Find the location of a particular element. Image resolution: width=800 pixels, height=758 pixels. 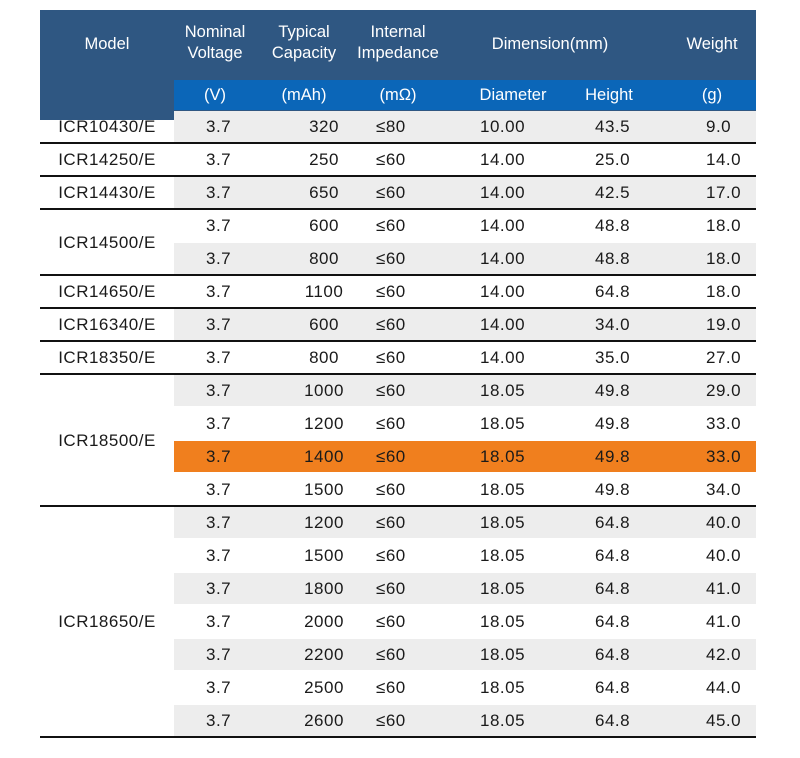

unit-height: Height is located at coordinates (609, 95).